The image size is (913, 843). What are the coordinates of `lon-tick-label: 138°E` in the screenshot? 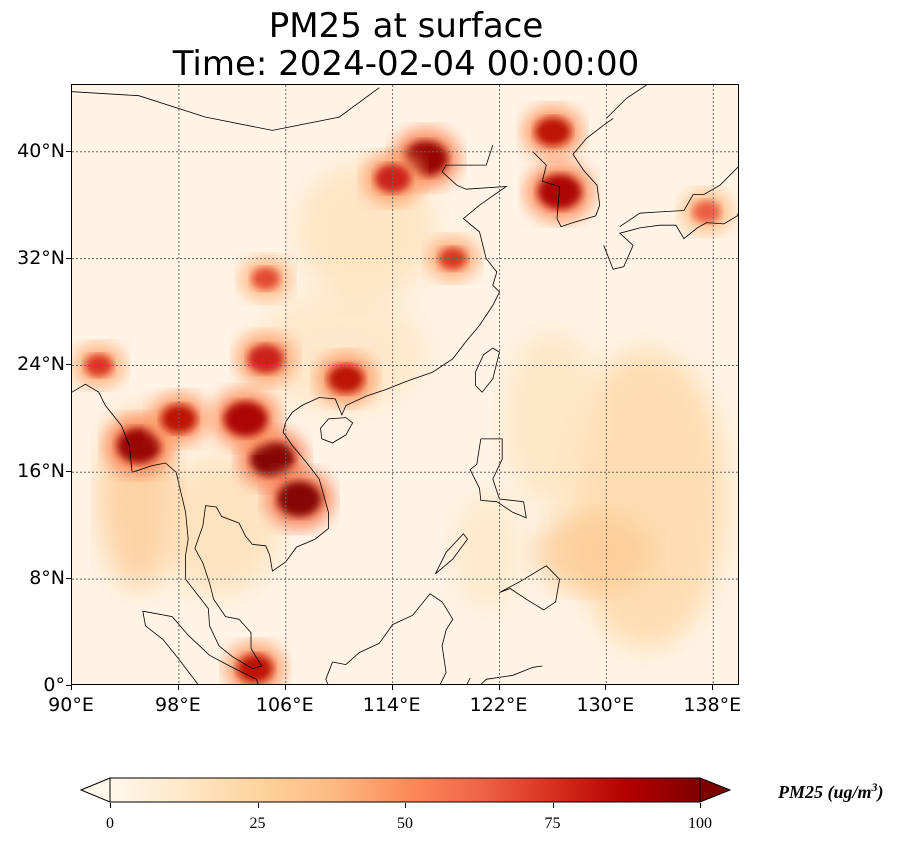 It's located at (712, 705).